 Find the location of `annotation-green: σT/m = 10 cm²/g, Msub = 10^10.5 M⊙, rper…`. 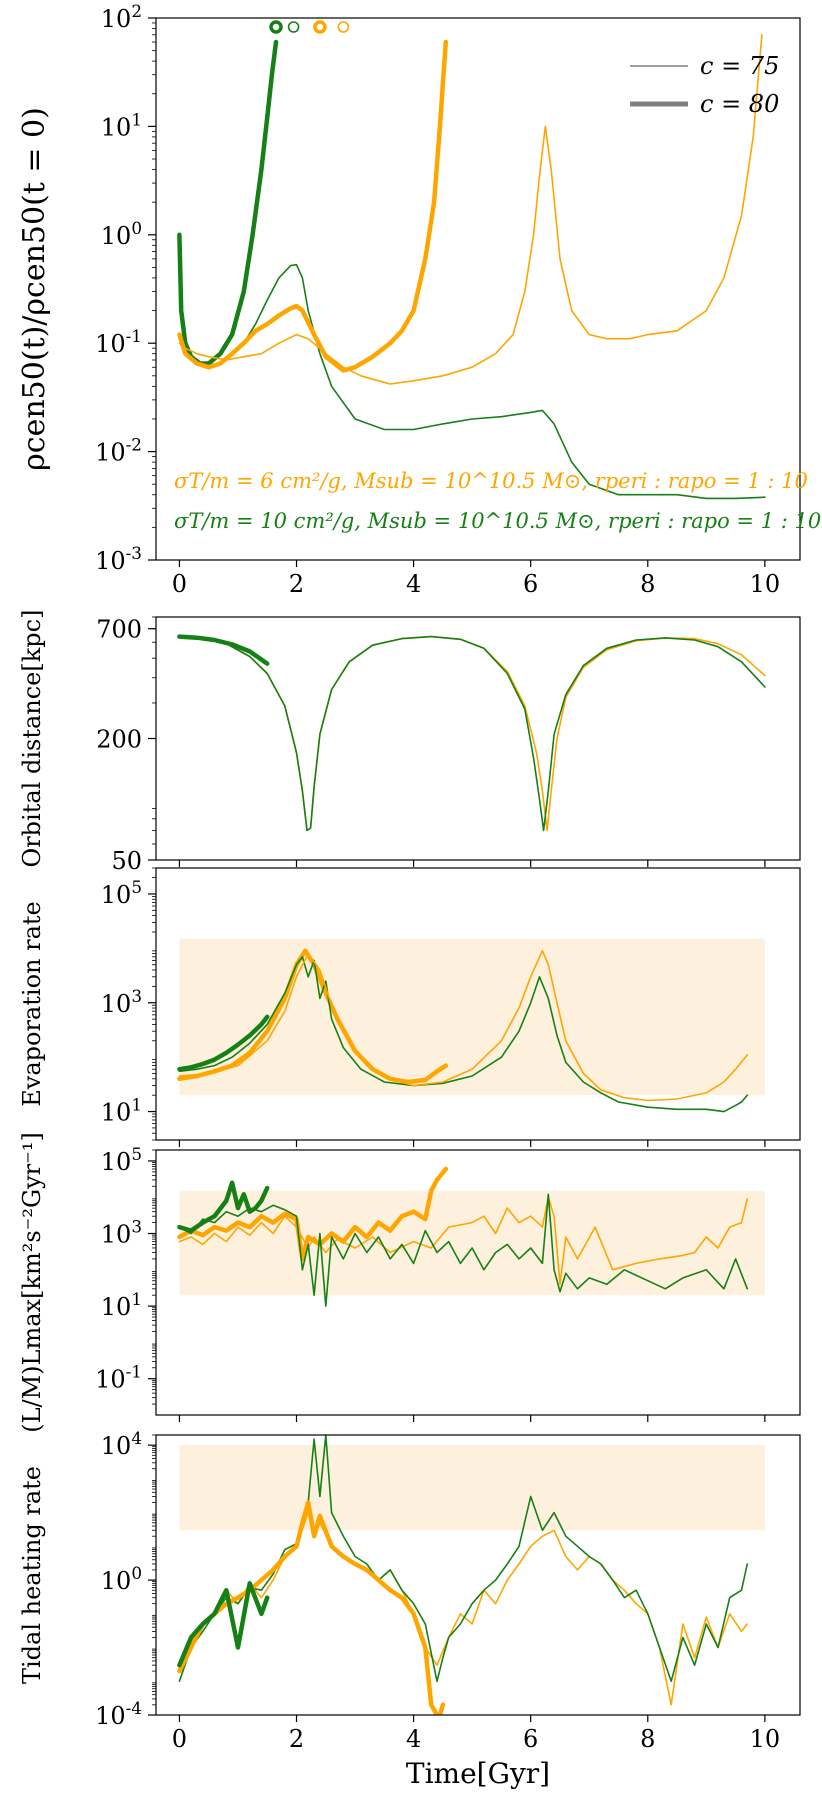

annotation-green: σT/m = 10 cm²/g, Msub = 10^10.5 M⊙, rper… is located at coordinates (497, 521).